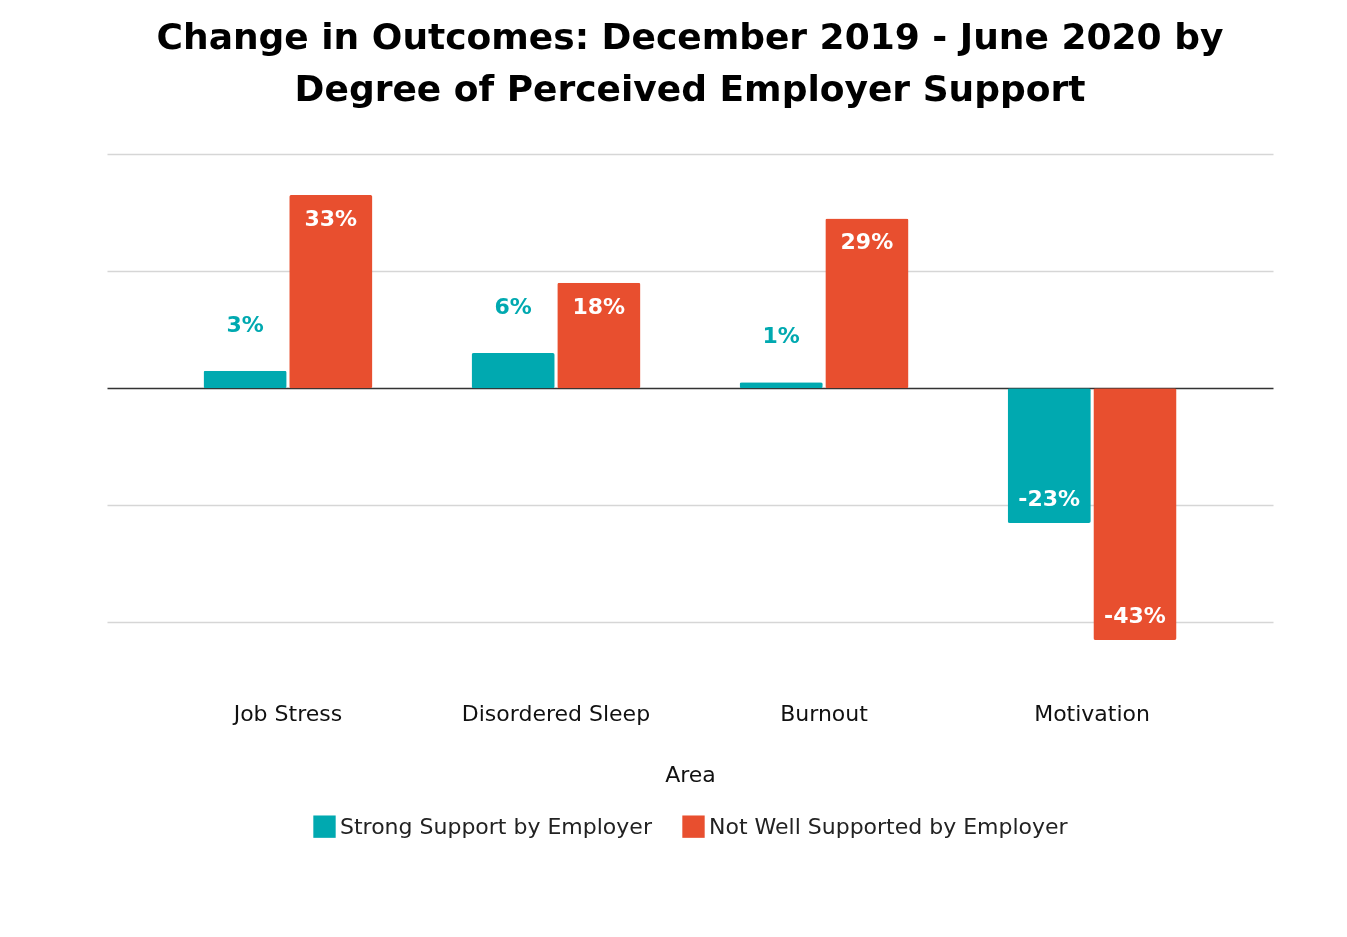 Image resolution: width=1347 pixels, height=937 pixels. I want to click on x-axis-title: Area, so click(690, 774).